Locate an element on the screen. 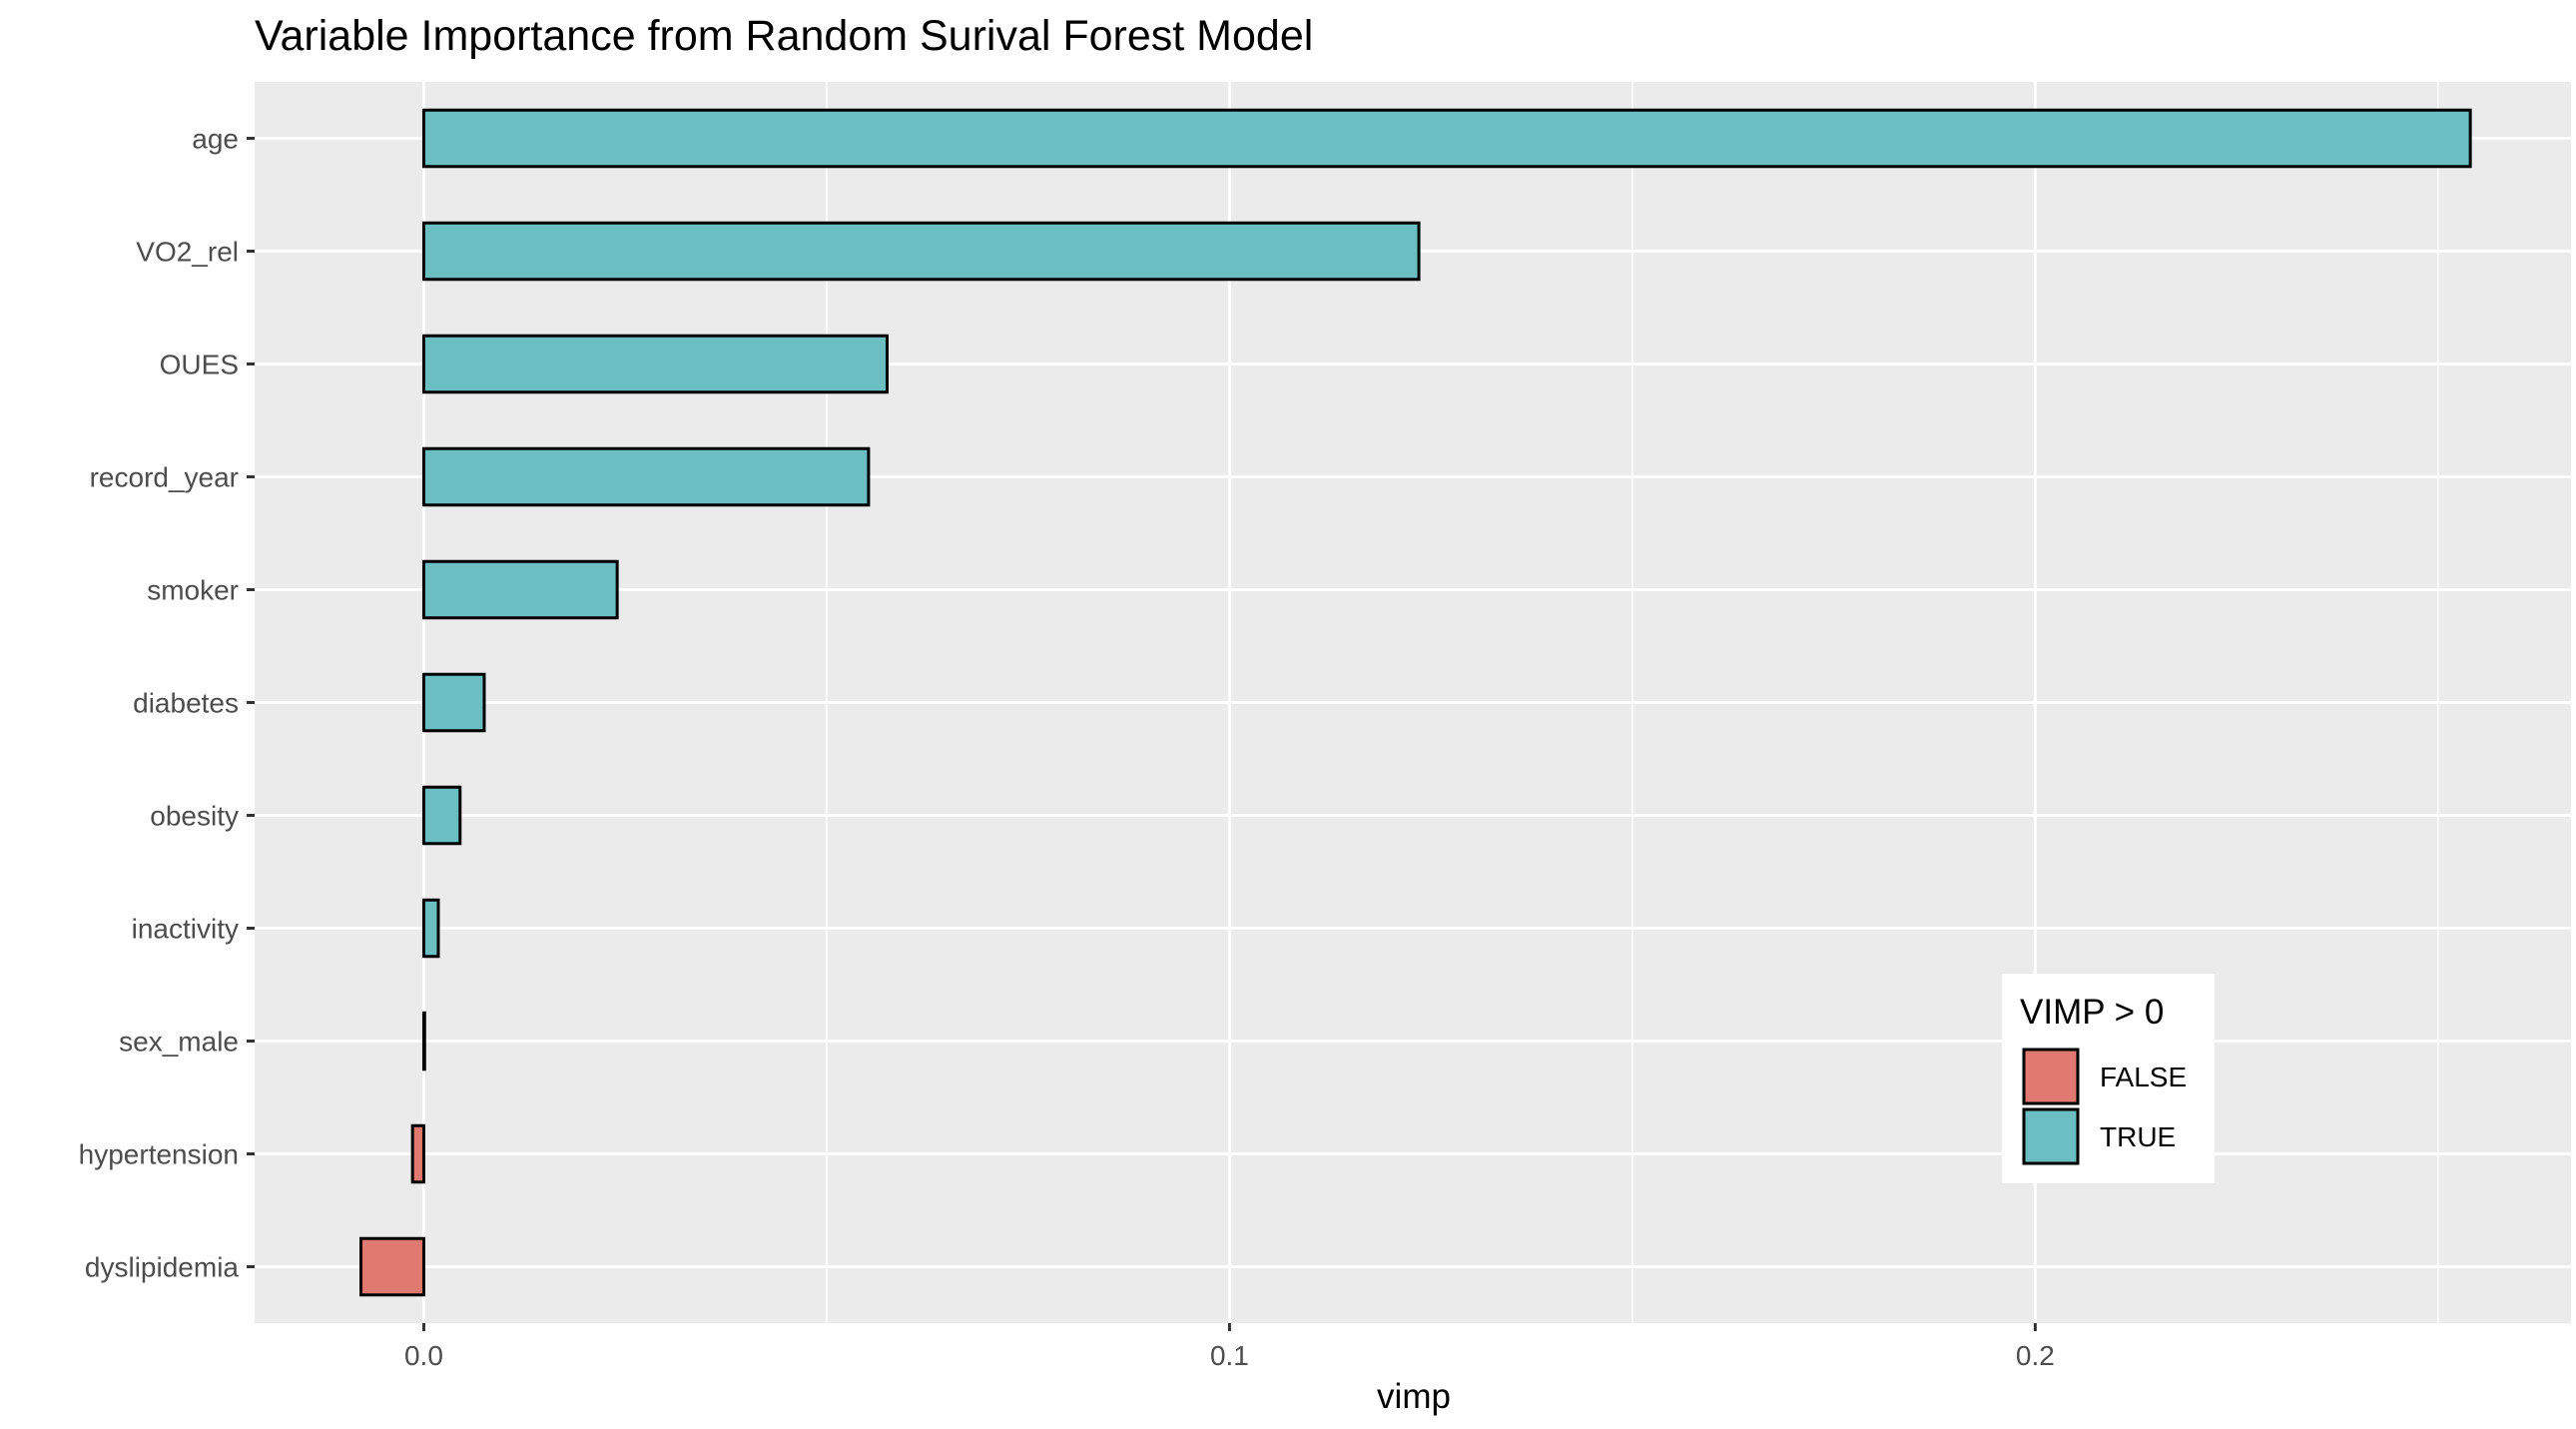 The width and height of the screenshot is (2576, 1429). y-tick-label: smoker is located at coordinates (193, 591).